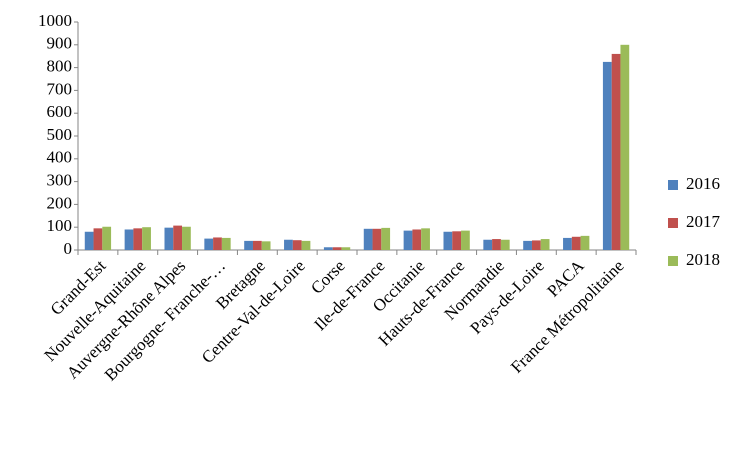 This screenshot has height=449, width=749. I want to click on y-tick-label: 400, so click(60, 157).